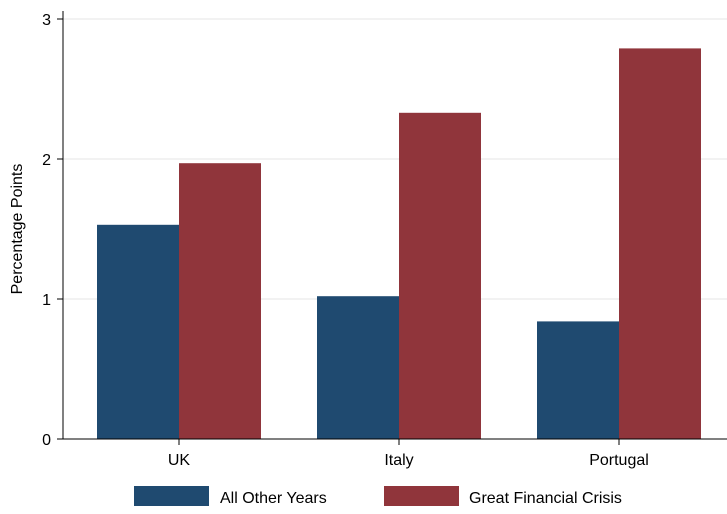 This screenshot has height=514, width=727. Describe the element at coordinates (46, 160) in the screenshot. I see `y-tick-label: 2` at that location.